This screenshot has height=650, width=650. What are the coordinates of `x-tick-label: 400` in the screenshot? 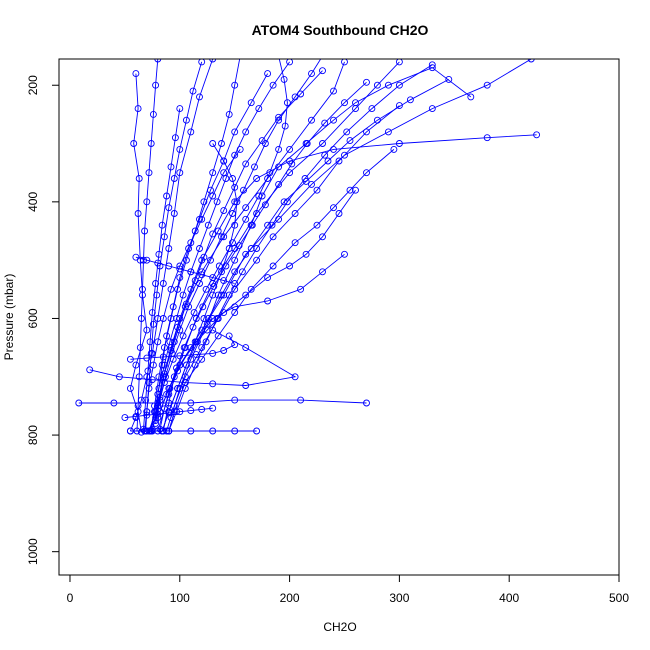 It's located at (509, 598).